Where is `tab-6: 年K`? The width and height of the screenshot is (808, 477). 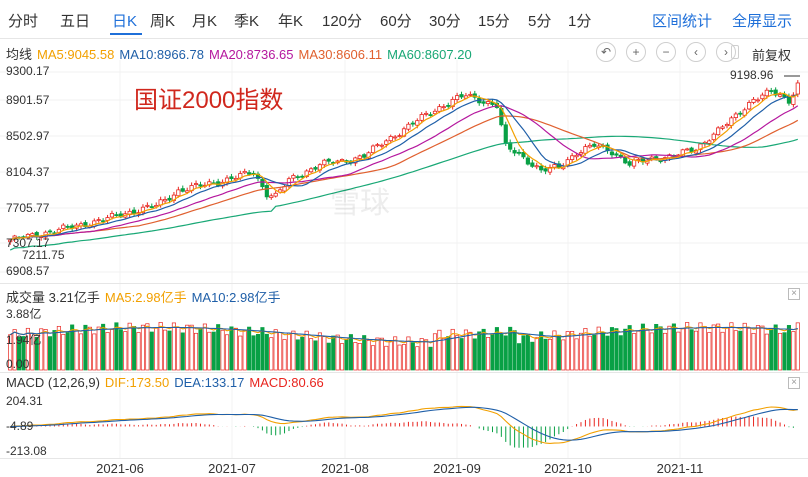 tab-6: 年K is located at coordinates (291, 21).